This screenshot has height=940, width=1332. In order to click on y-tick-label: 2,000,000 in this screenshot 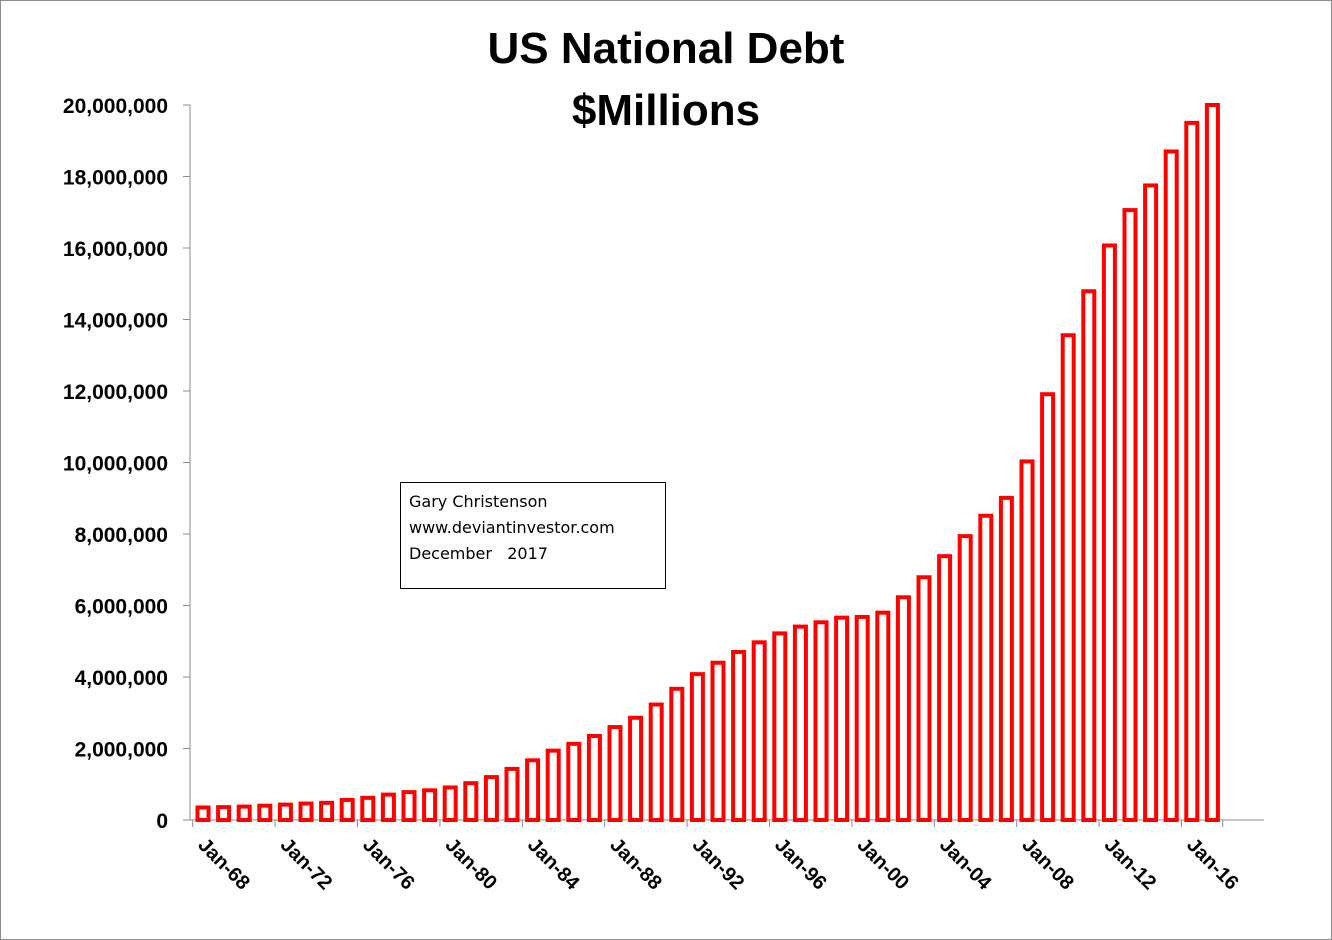, I will do `click(121, 750)`.